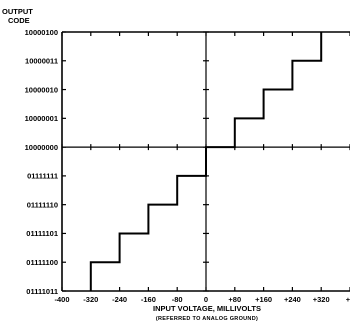 This screenshot has height=327, width=350. I want to click on y-tick-label: 01111111, so click(42, 176).